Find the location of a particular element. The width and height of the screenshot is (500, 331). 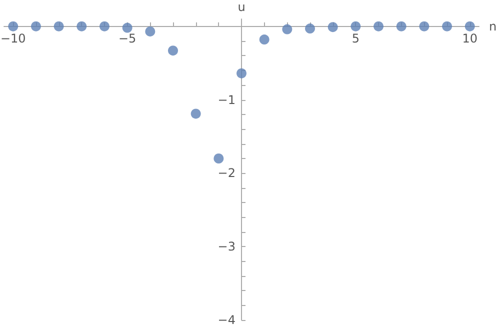

y-tick-label: −4 is located at coordinates (227, 320).